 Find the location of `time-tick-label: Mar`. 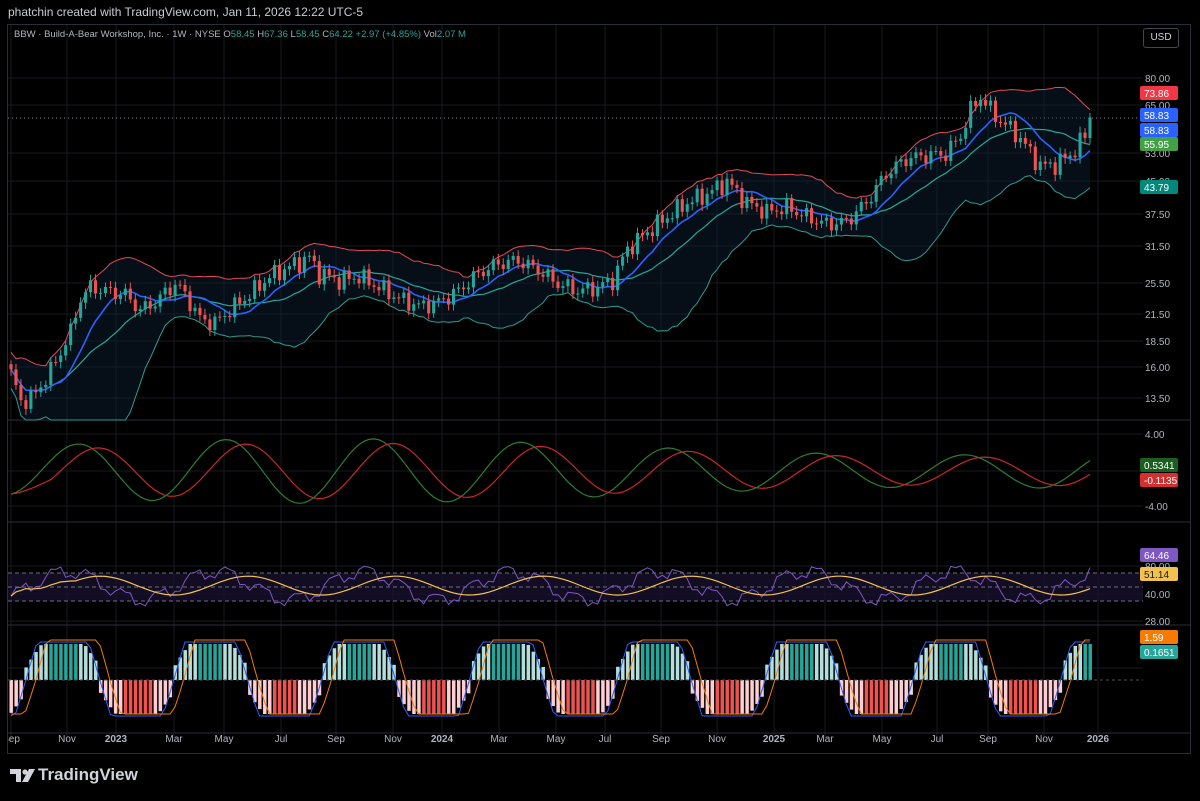

time-tick-label: Mar is located at coordinates (174, 739).